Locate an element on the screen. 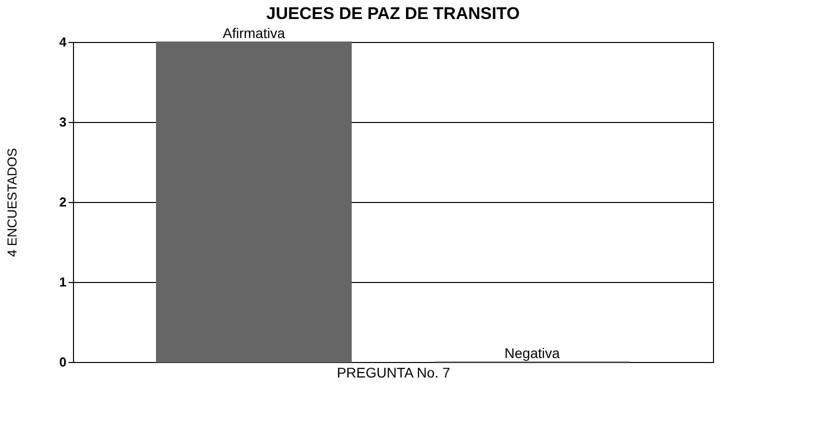  y-tick-label: 2 is located at coordinates (62, 202).